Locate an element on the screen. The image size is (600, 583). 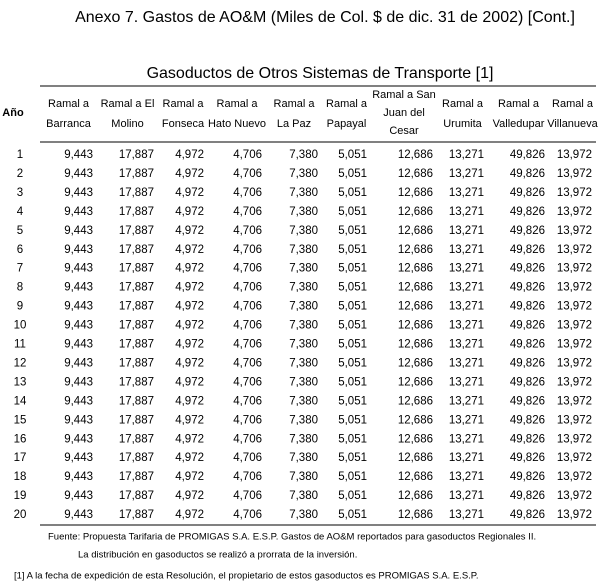
year-cell: 13 is located at coordinates (20, 382).